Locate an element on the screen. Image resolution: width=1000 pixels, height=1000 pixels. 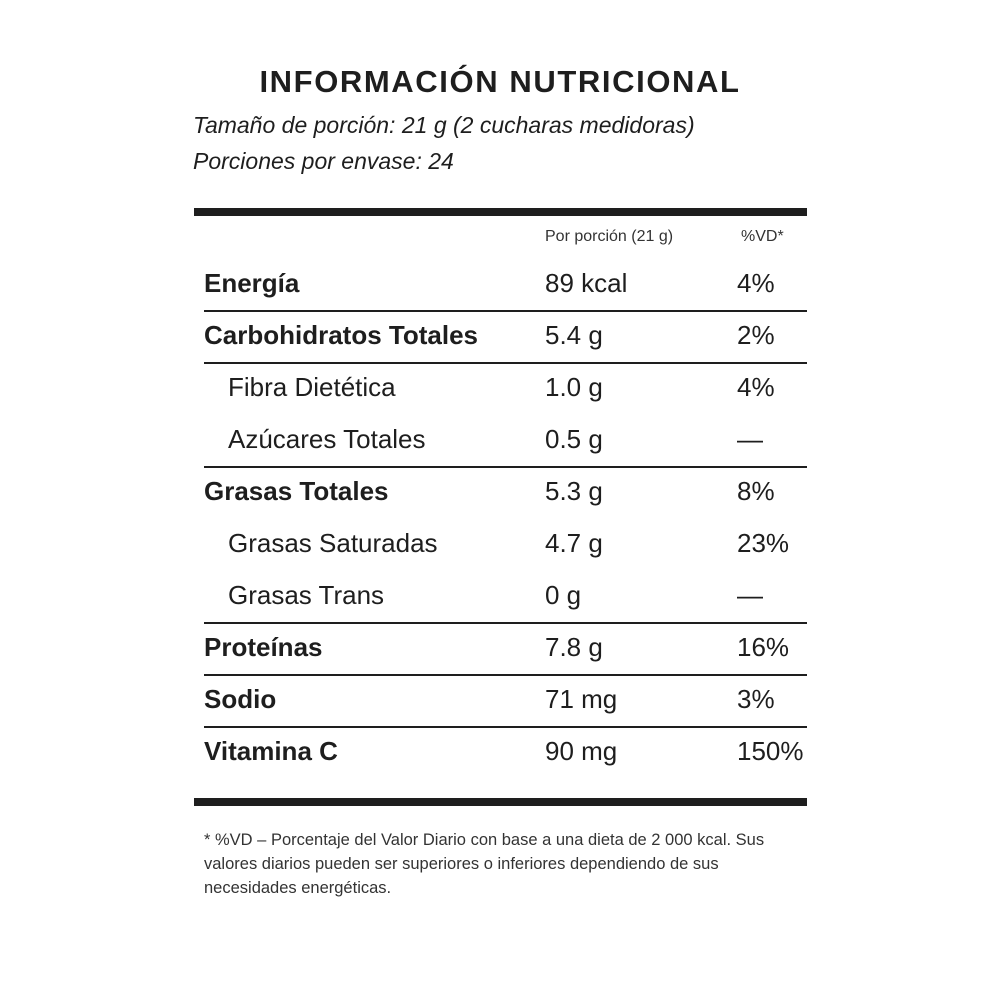
amount: 4.7 g is located at coordinates (574, 543).